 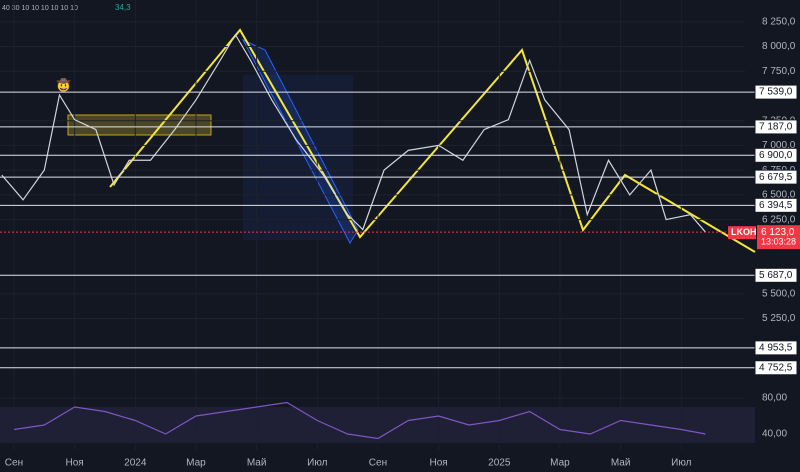 What do you see at coordinates (359, 420) in the screenshot?
I see `price-line` at bounding box center [359, 420].